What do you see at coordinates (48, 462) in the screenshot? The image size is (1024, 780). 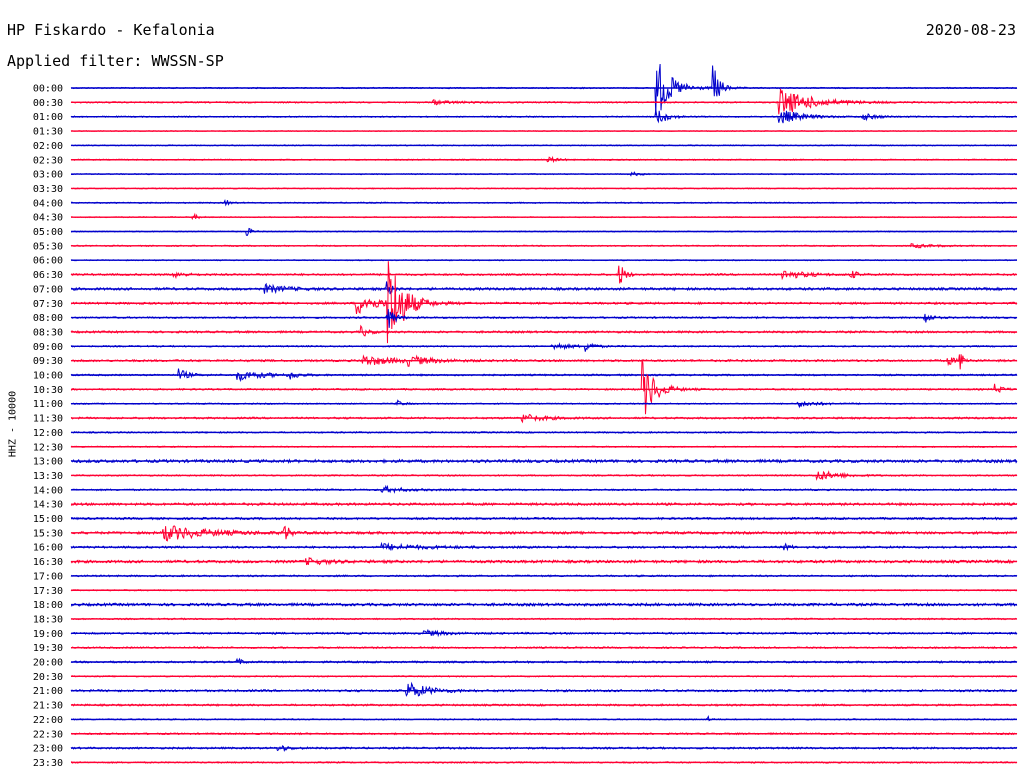 I see `row-time-label: 13:00` at bounding box center [48, 462].